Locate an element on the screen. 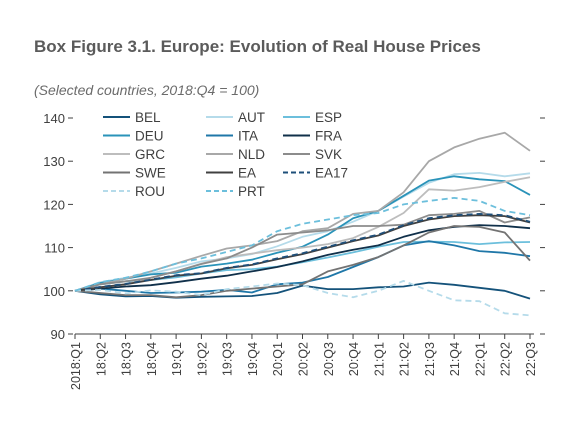 The width and height of the screenshot is (575, 436). y-tick-label: 110 is located at coordinates (54, 248).